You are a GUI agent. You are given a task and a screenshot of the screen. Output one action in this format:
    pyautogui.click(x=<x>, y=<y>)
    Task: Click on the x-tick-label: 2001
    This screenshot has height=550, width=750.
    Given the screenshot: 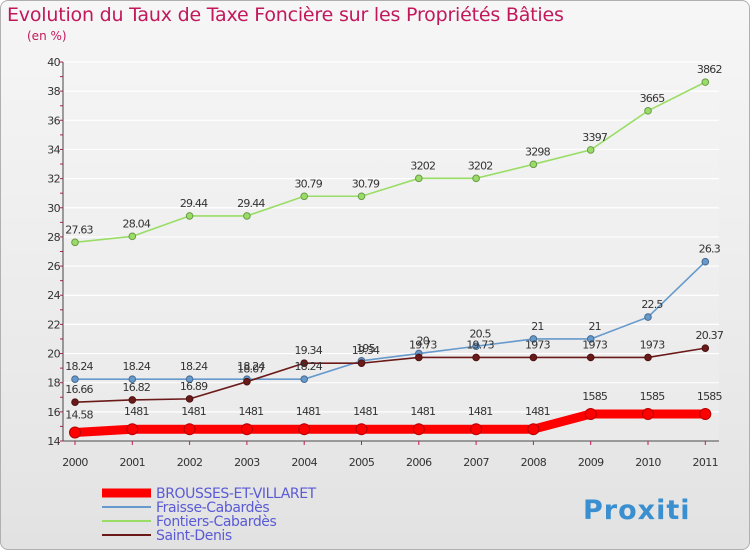 What is the action you would take?
    pyautogui.click(x=132, y=462)
    